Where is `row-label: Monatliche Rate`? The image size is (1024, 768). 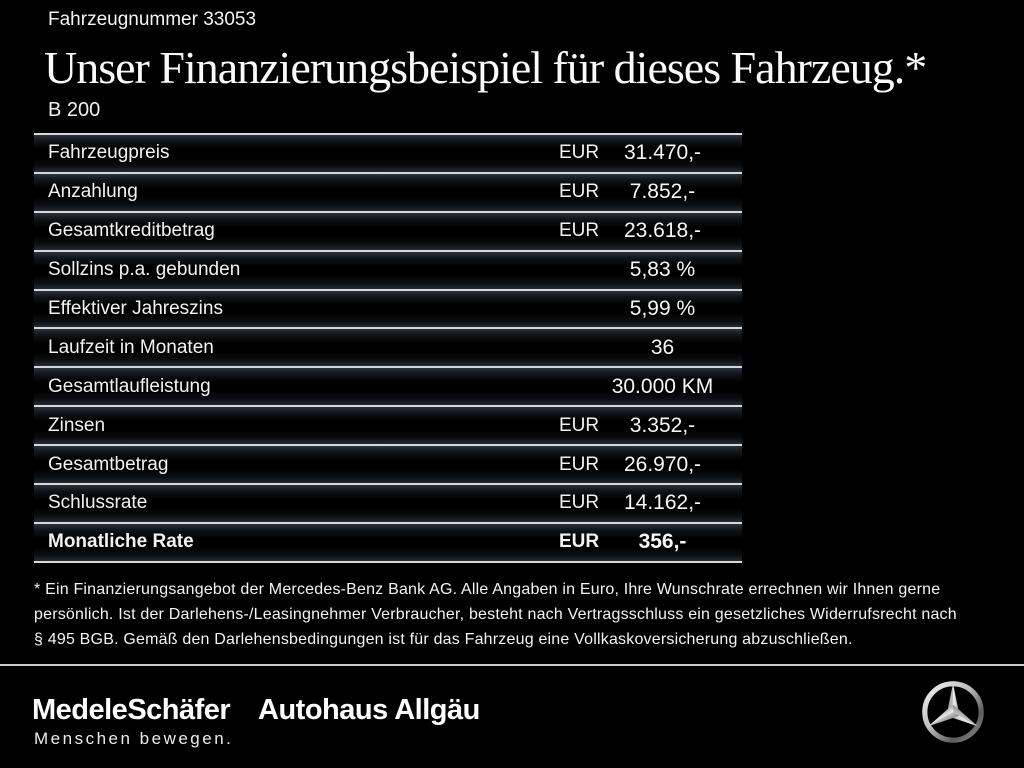
row-label: Monatliche Rate is located at coordinates (121, 542).